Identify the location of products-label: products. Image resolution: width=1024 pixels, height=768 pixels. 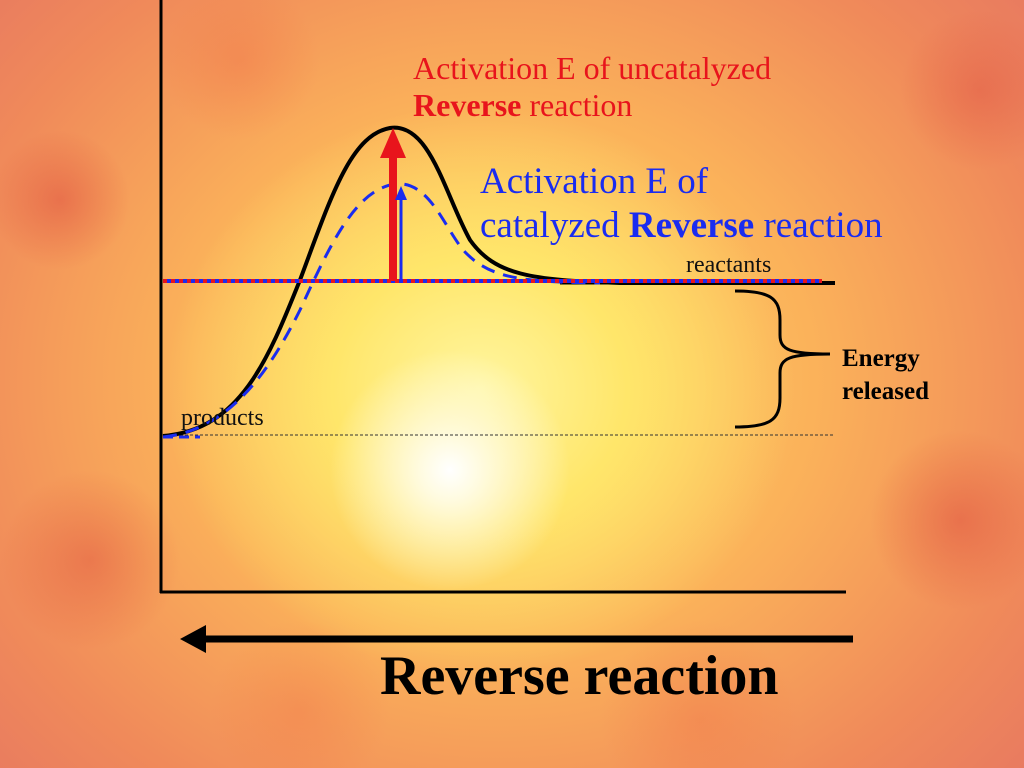
(222, 418).